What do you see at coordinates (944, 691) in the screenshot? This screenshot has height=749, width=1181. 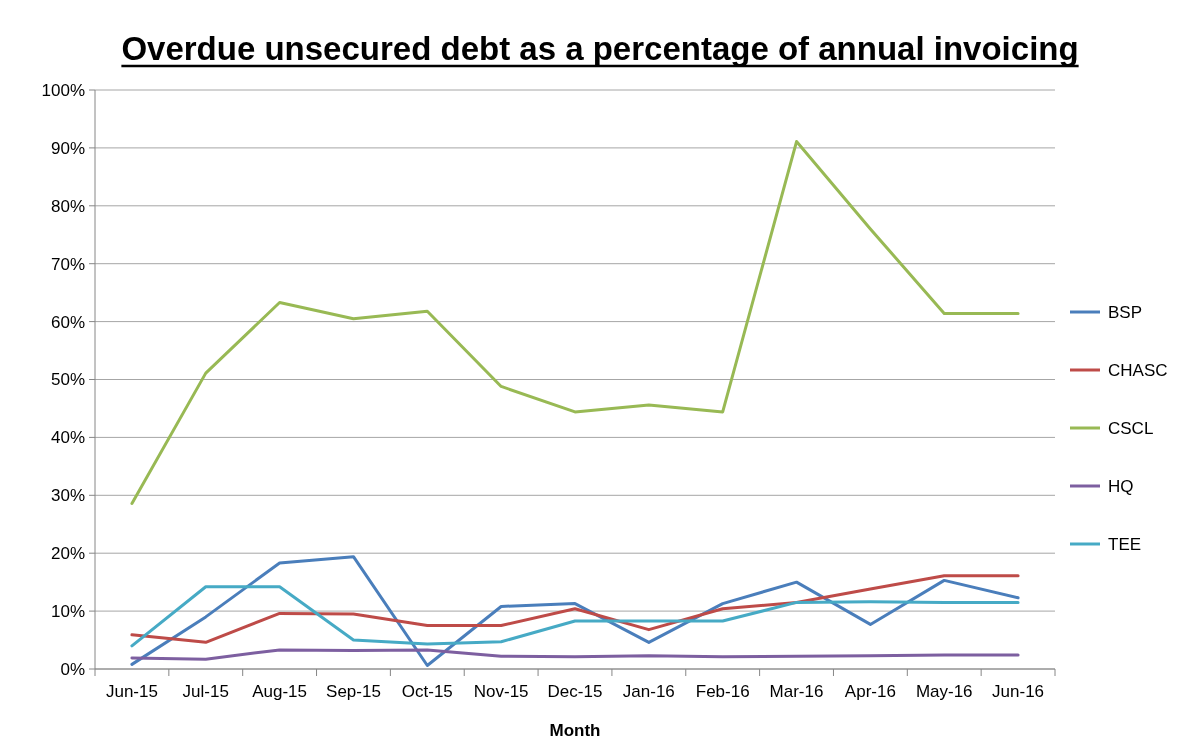 I see `x-tick-label: May-16` at bounding box center [944, 691].